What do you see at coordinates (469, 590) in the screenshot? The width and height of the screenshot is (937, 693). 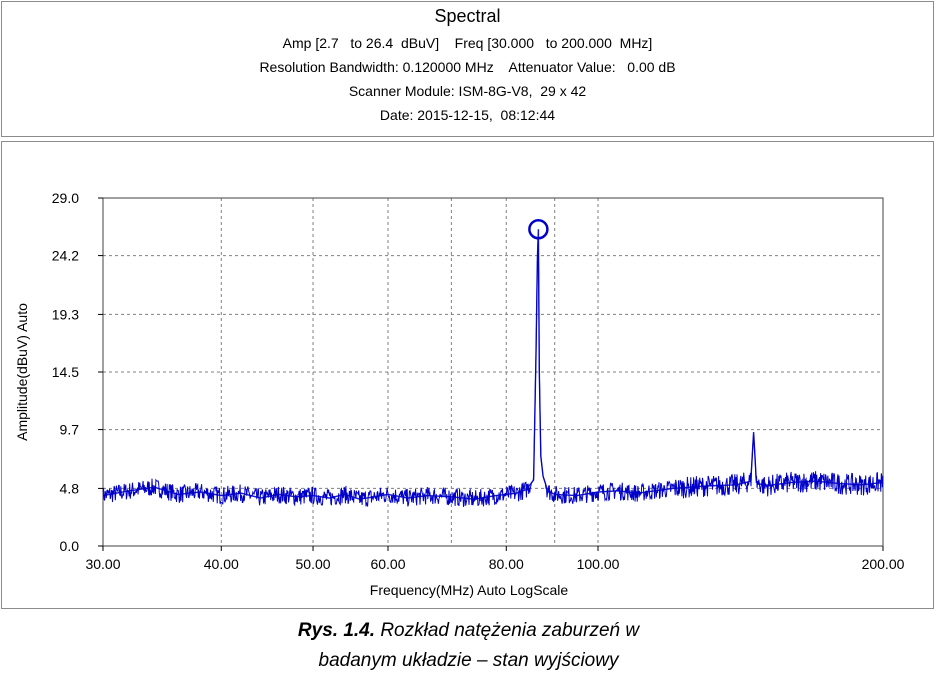 I see `x-axis-label: Frequency(MHz) Auto LogScale` at bounding box center [469, 590].